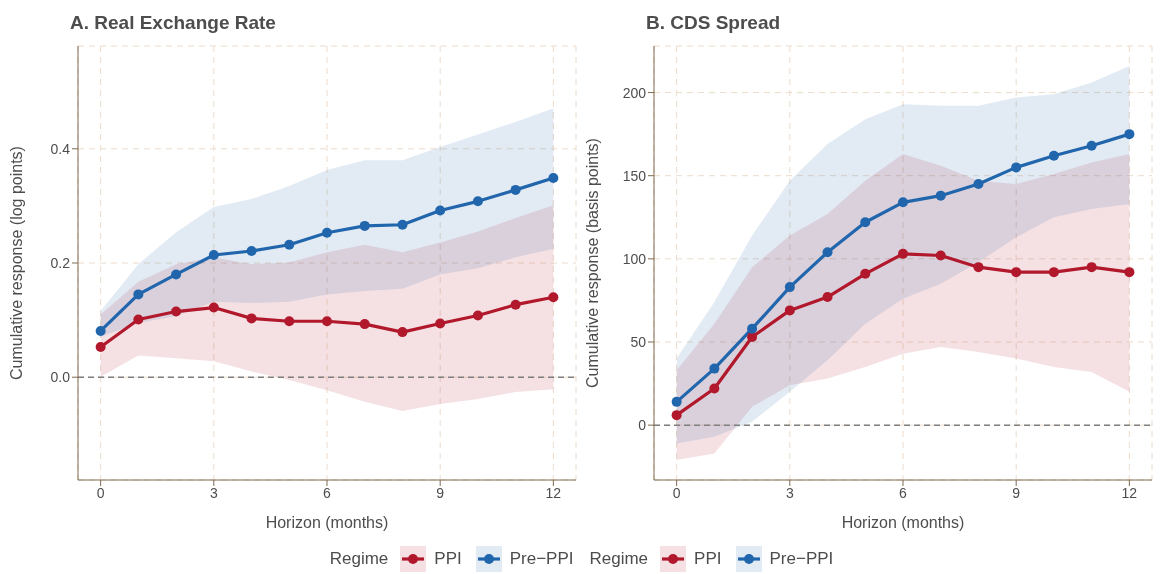 This screenshot has width=1169, height=574. What do you see at coordinates (642, 425) in the screenshot?
I see `y-tick-label: 0` at bounding box center [642, 425].